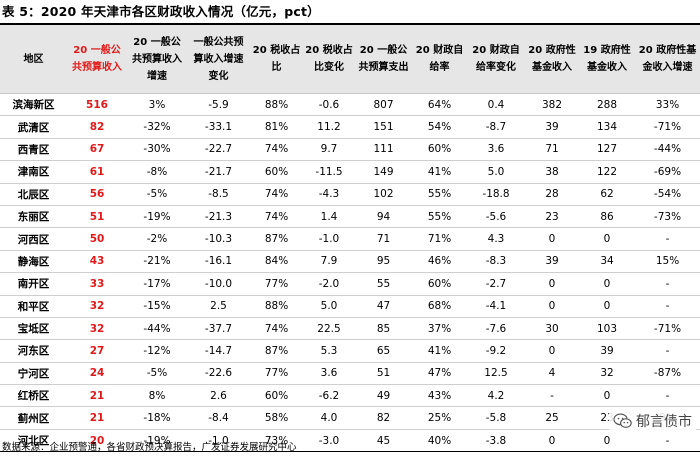  Describe the element at coordinates (439, 418) in the screenshot. I see `cell-self-sufficiency: 25%` at that location.